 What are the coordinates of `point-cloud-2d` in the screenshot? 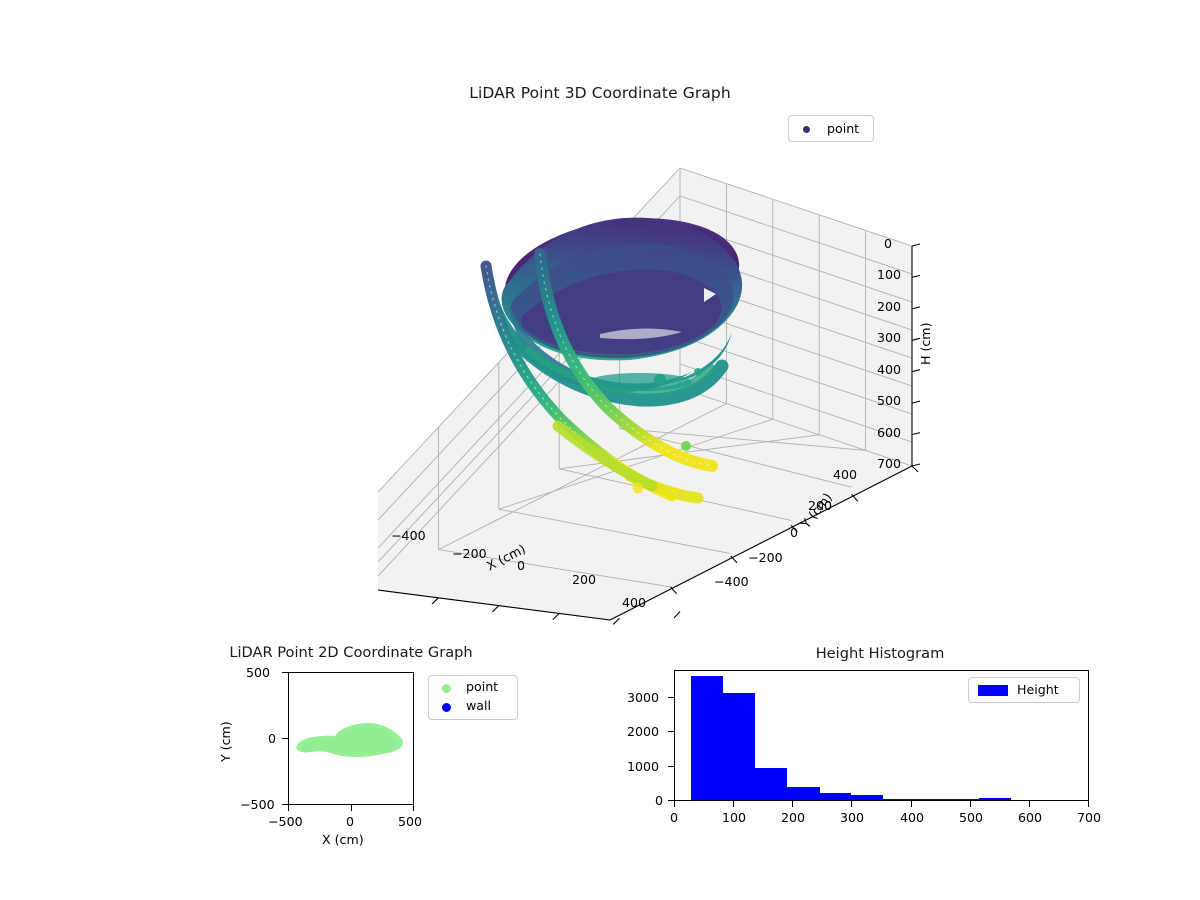 It's located at (349, 740).